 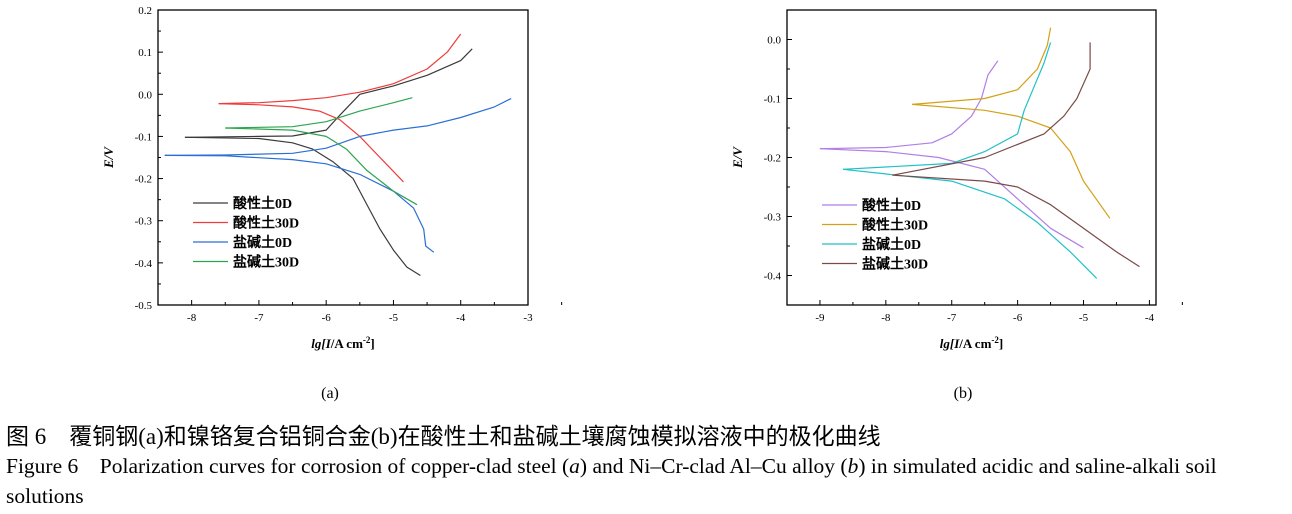 What do you see at coordinates (528, 318) in the screenshot?
I see `x-tick-label: -3` at bounding box center [528, 318].